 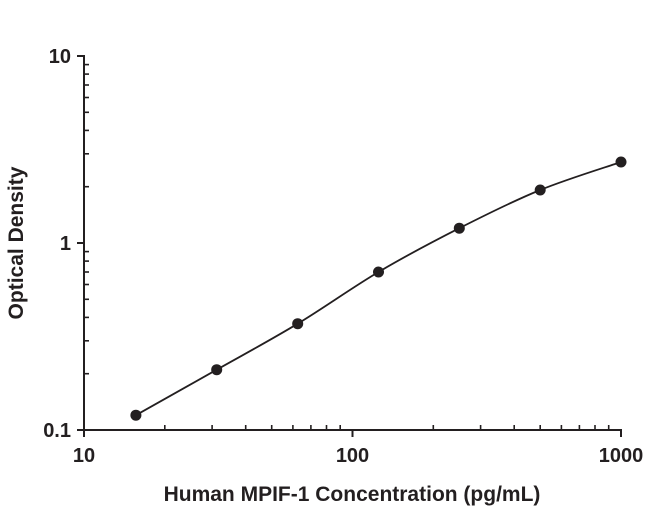 What do you see at coordinates (84, 456) in the screenshot?
I see `x-tick-label: 10` at bounding box center [84, 456].